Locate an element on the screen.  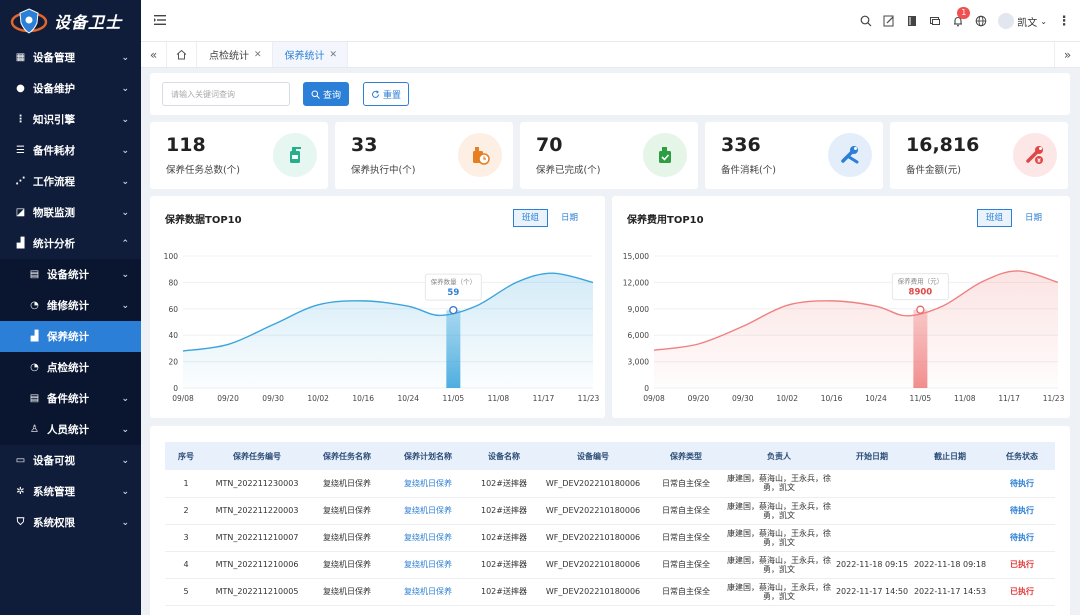
stat-value: 118 is located at coordinates (186, 145).